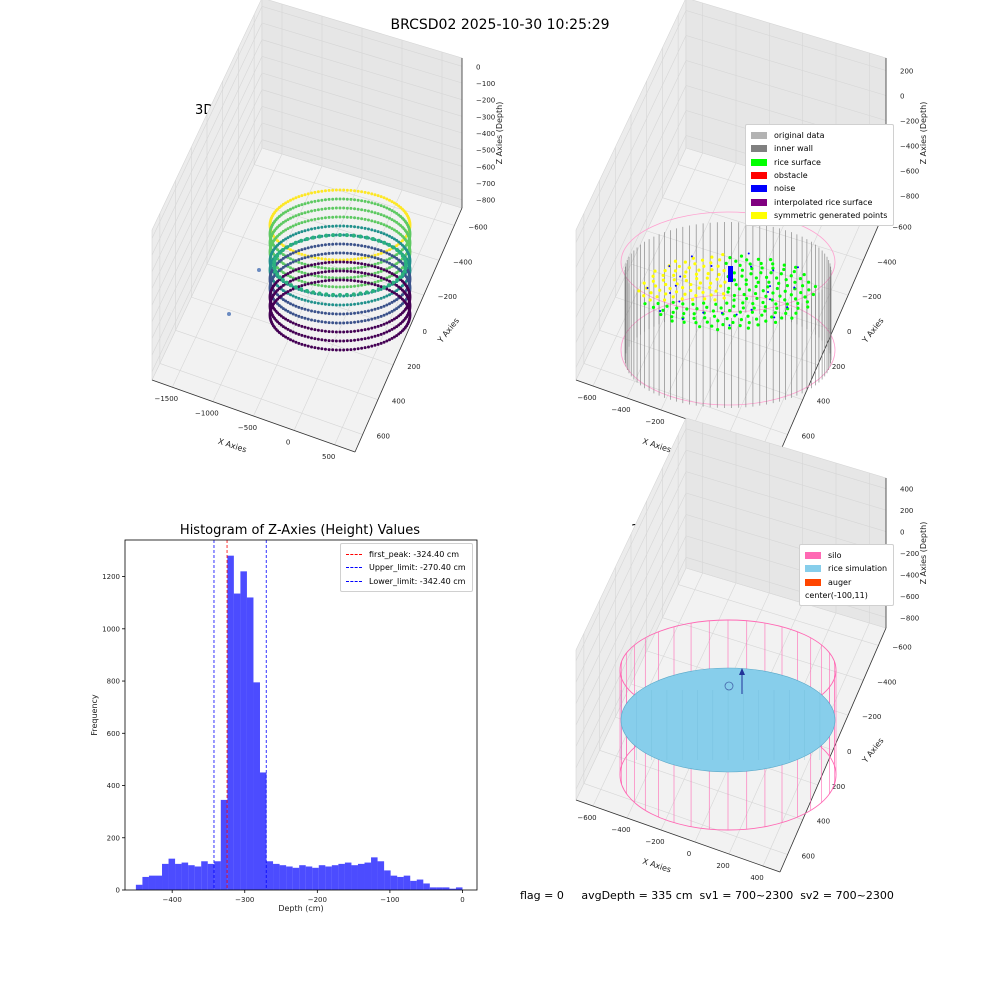  I want to click on legend-entry: obstacle, so click(819, 175).